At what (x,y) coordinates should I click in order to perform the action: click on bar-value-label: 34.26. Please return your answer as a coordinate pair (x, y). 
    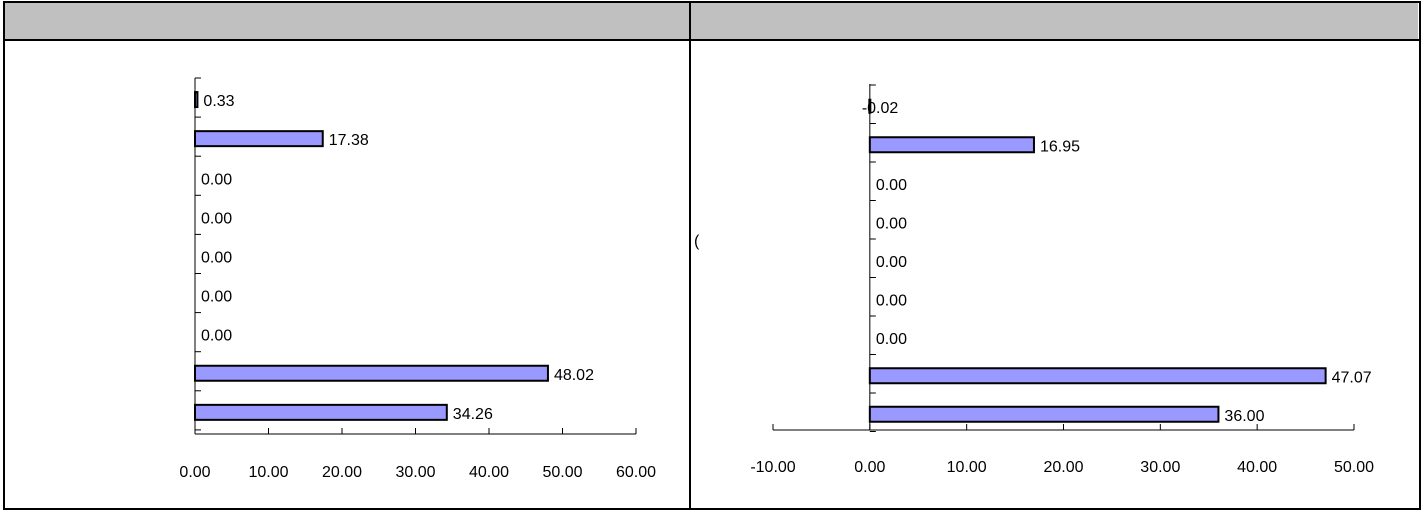
    Looking at the image, I should click on (473, 414).